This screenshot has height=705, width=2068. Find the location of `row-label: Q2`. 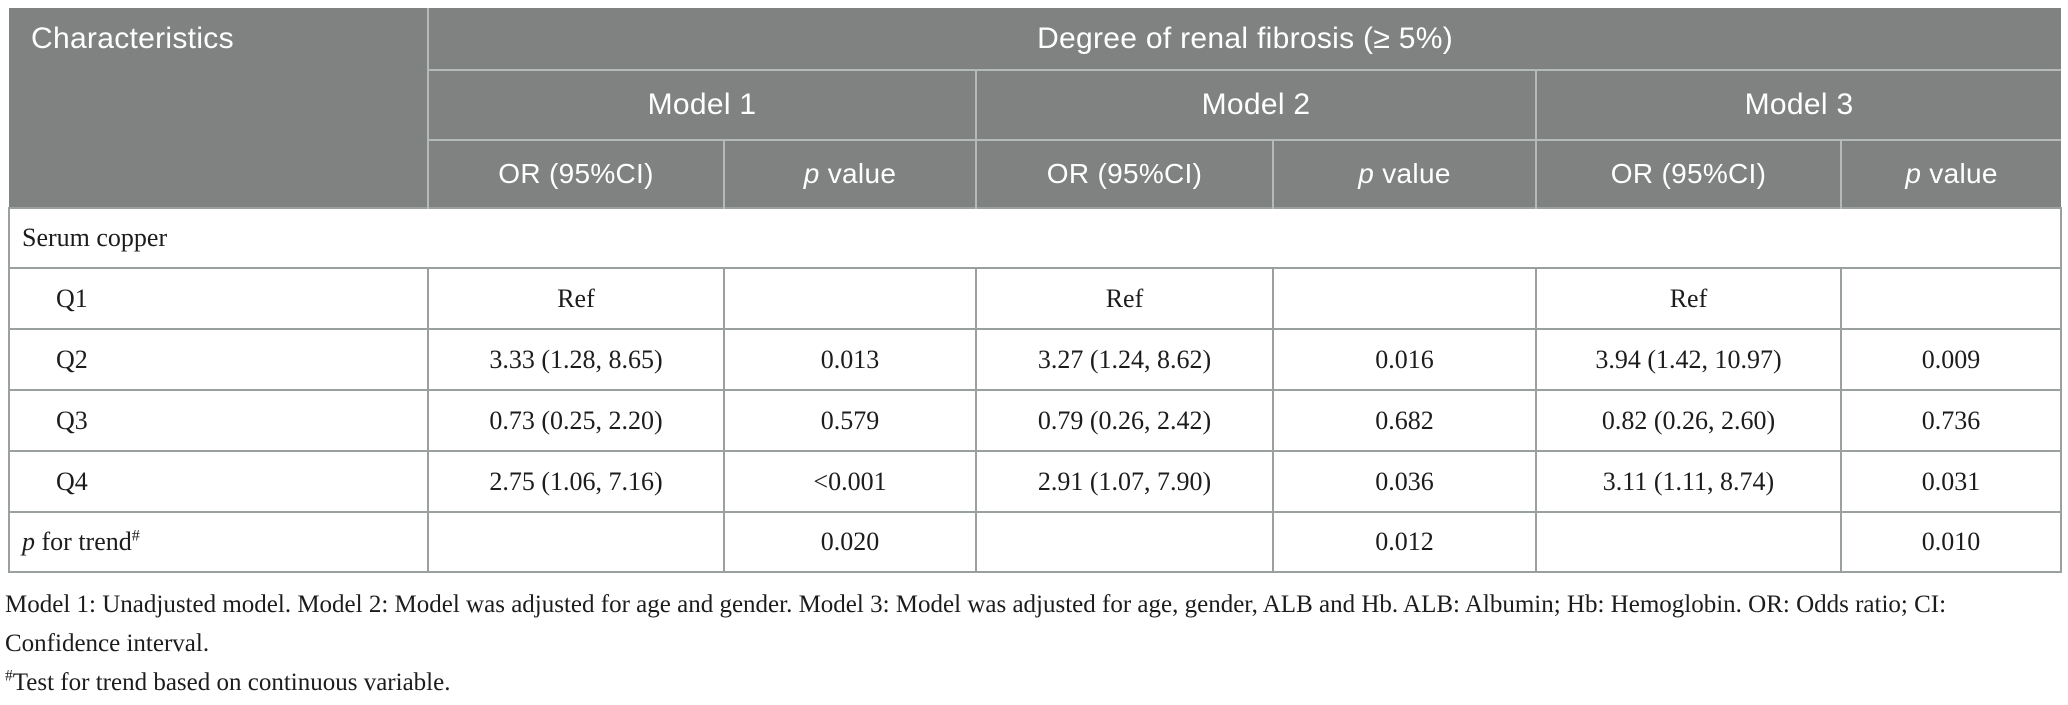

row-label: Q2 is located at coordinates (218, 359).